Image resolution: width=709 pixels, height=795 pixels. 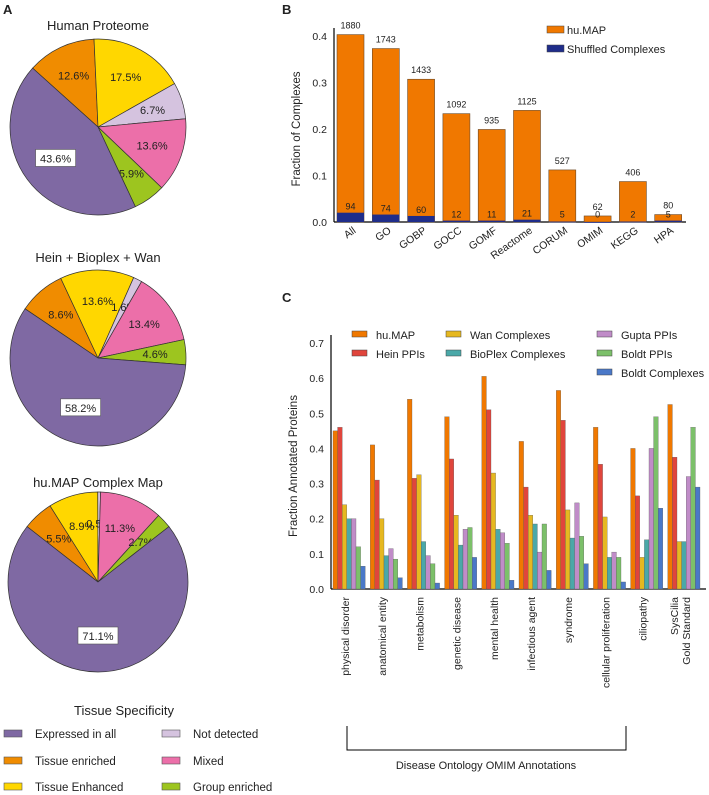 I want to click on legend-label: Hein PPIs, so click(x=400, y=355).